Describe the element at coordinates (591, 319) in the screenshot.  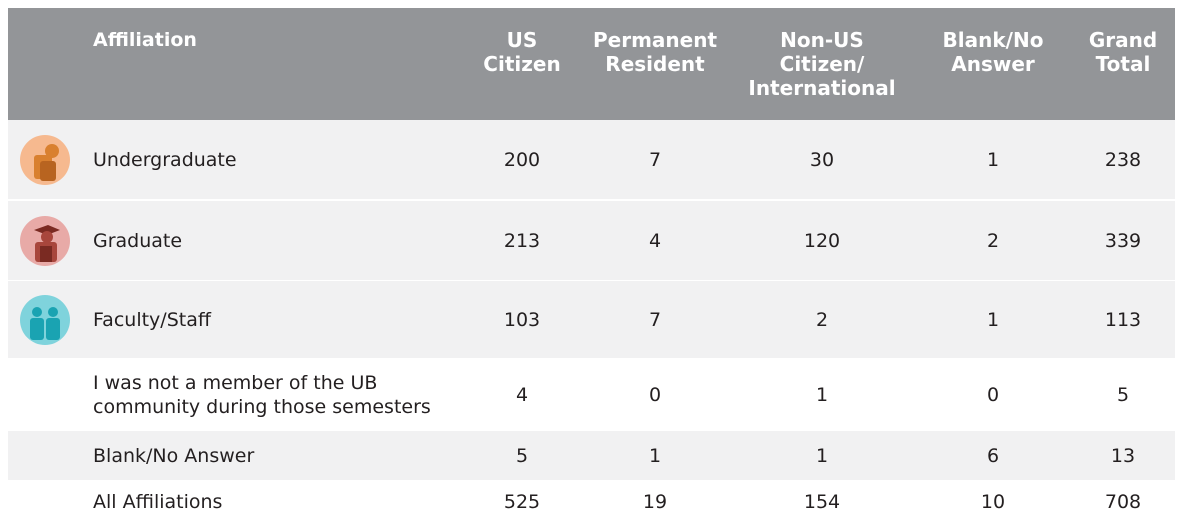
I see `table-row: Faculty/Staff 103 7 2 1 113` at that location.